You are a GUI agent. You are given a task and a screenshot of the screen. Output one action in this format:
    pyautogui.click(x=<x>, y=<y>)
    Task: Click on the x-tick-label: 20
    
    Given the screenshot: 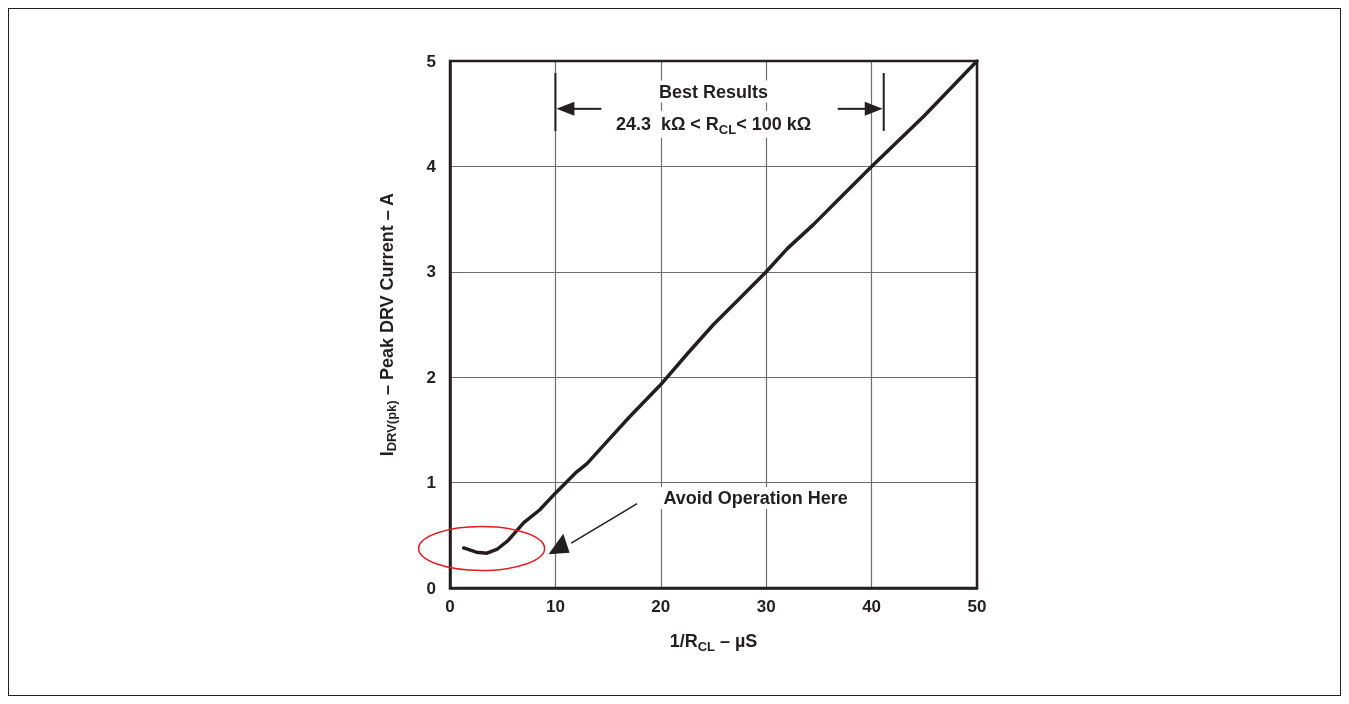 What is the action you would take?
    pyautogui.click(x=661, y=606)
    